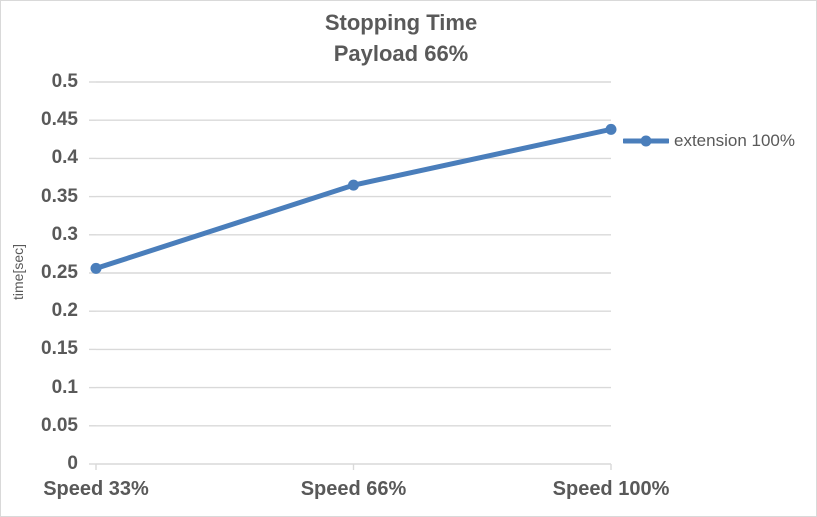 The image size is (817, 517). I want to click on legend-sample-marker, so click(646, 141).